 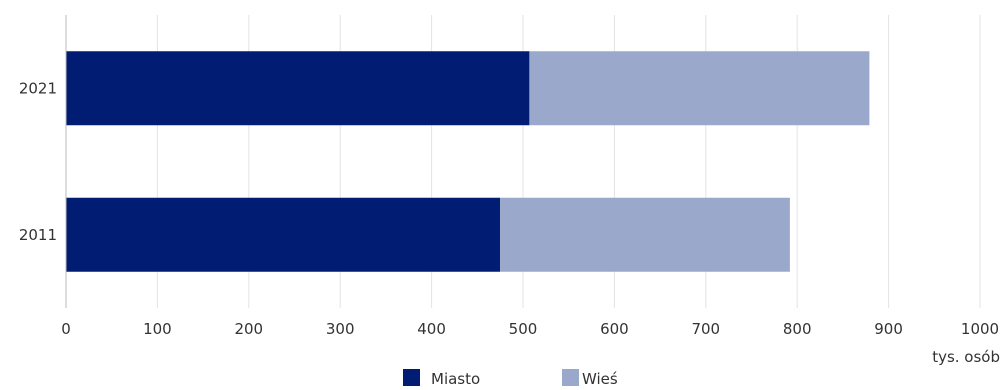 What do you see at coordinates (340, 329) in the screenshot?
I see `x-tick-label: 300` at bounding box center [340, 329].